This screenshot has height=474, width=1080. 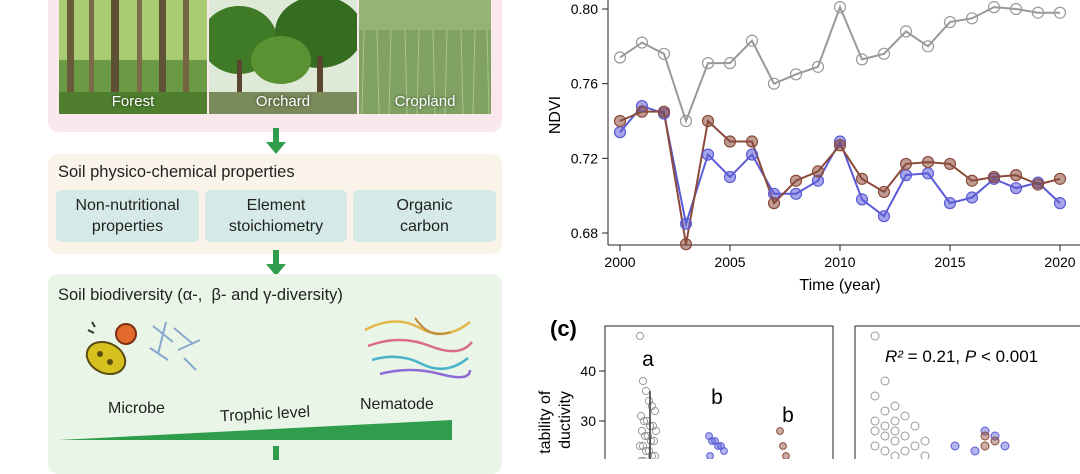 I want to click on panel-c-y-tick-label: 40, so click(x=588, y=371).